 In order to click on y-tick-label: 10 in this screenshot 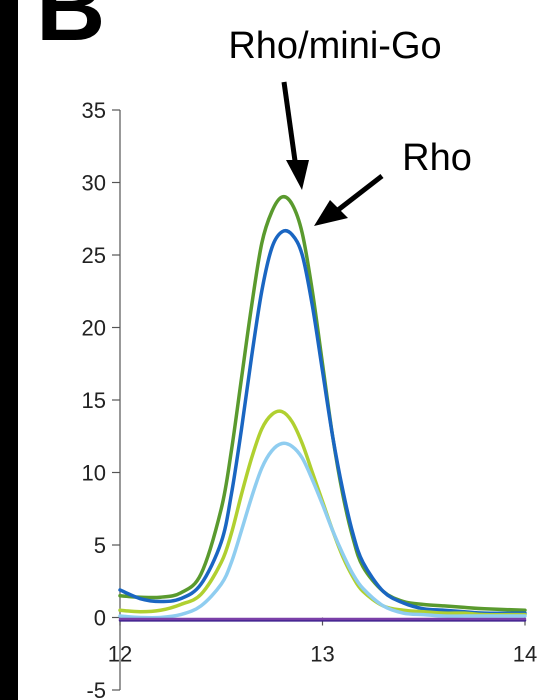, I will do `click(94, 473)`.